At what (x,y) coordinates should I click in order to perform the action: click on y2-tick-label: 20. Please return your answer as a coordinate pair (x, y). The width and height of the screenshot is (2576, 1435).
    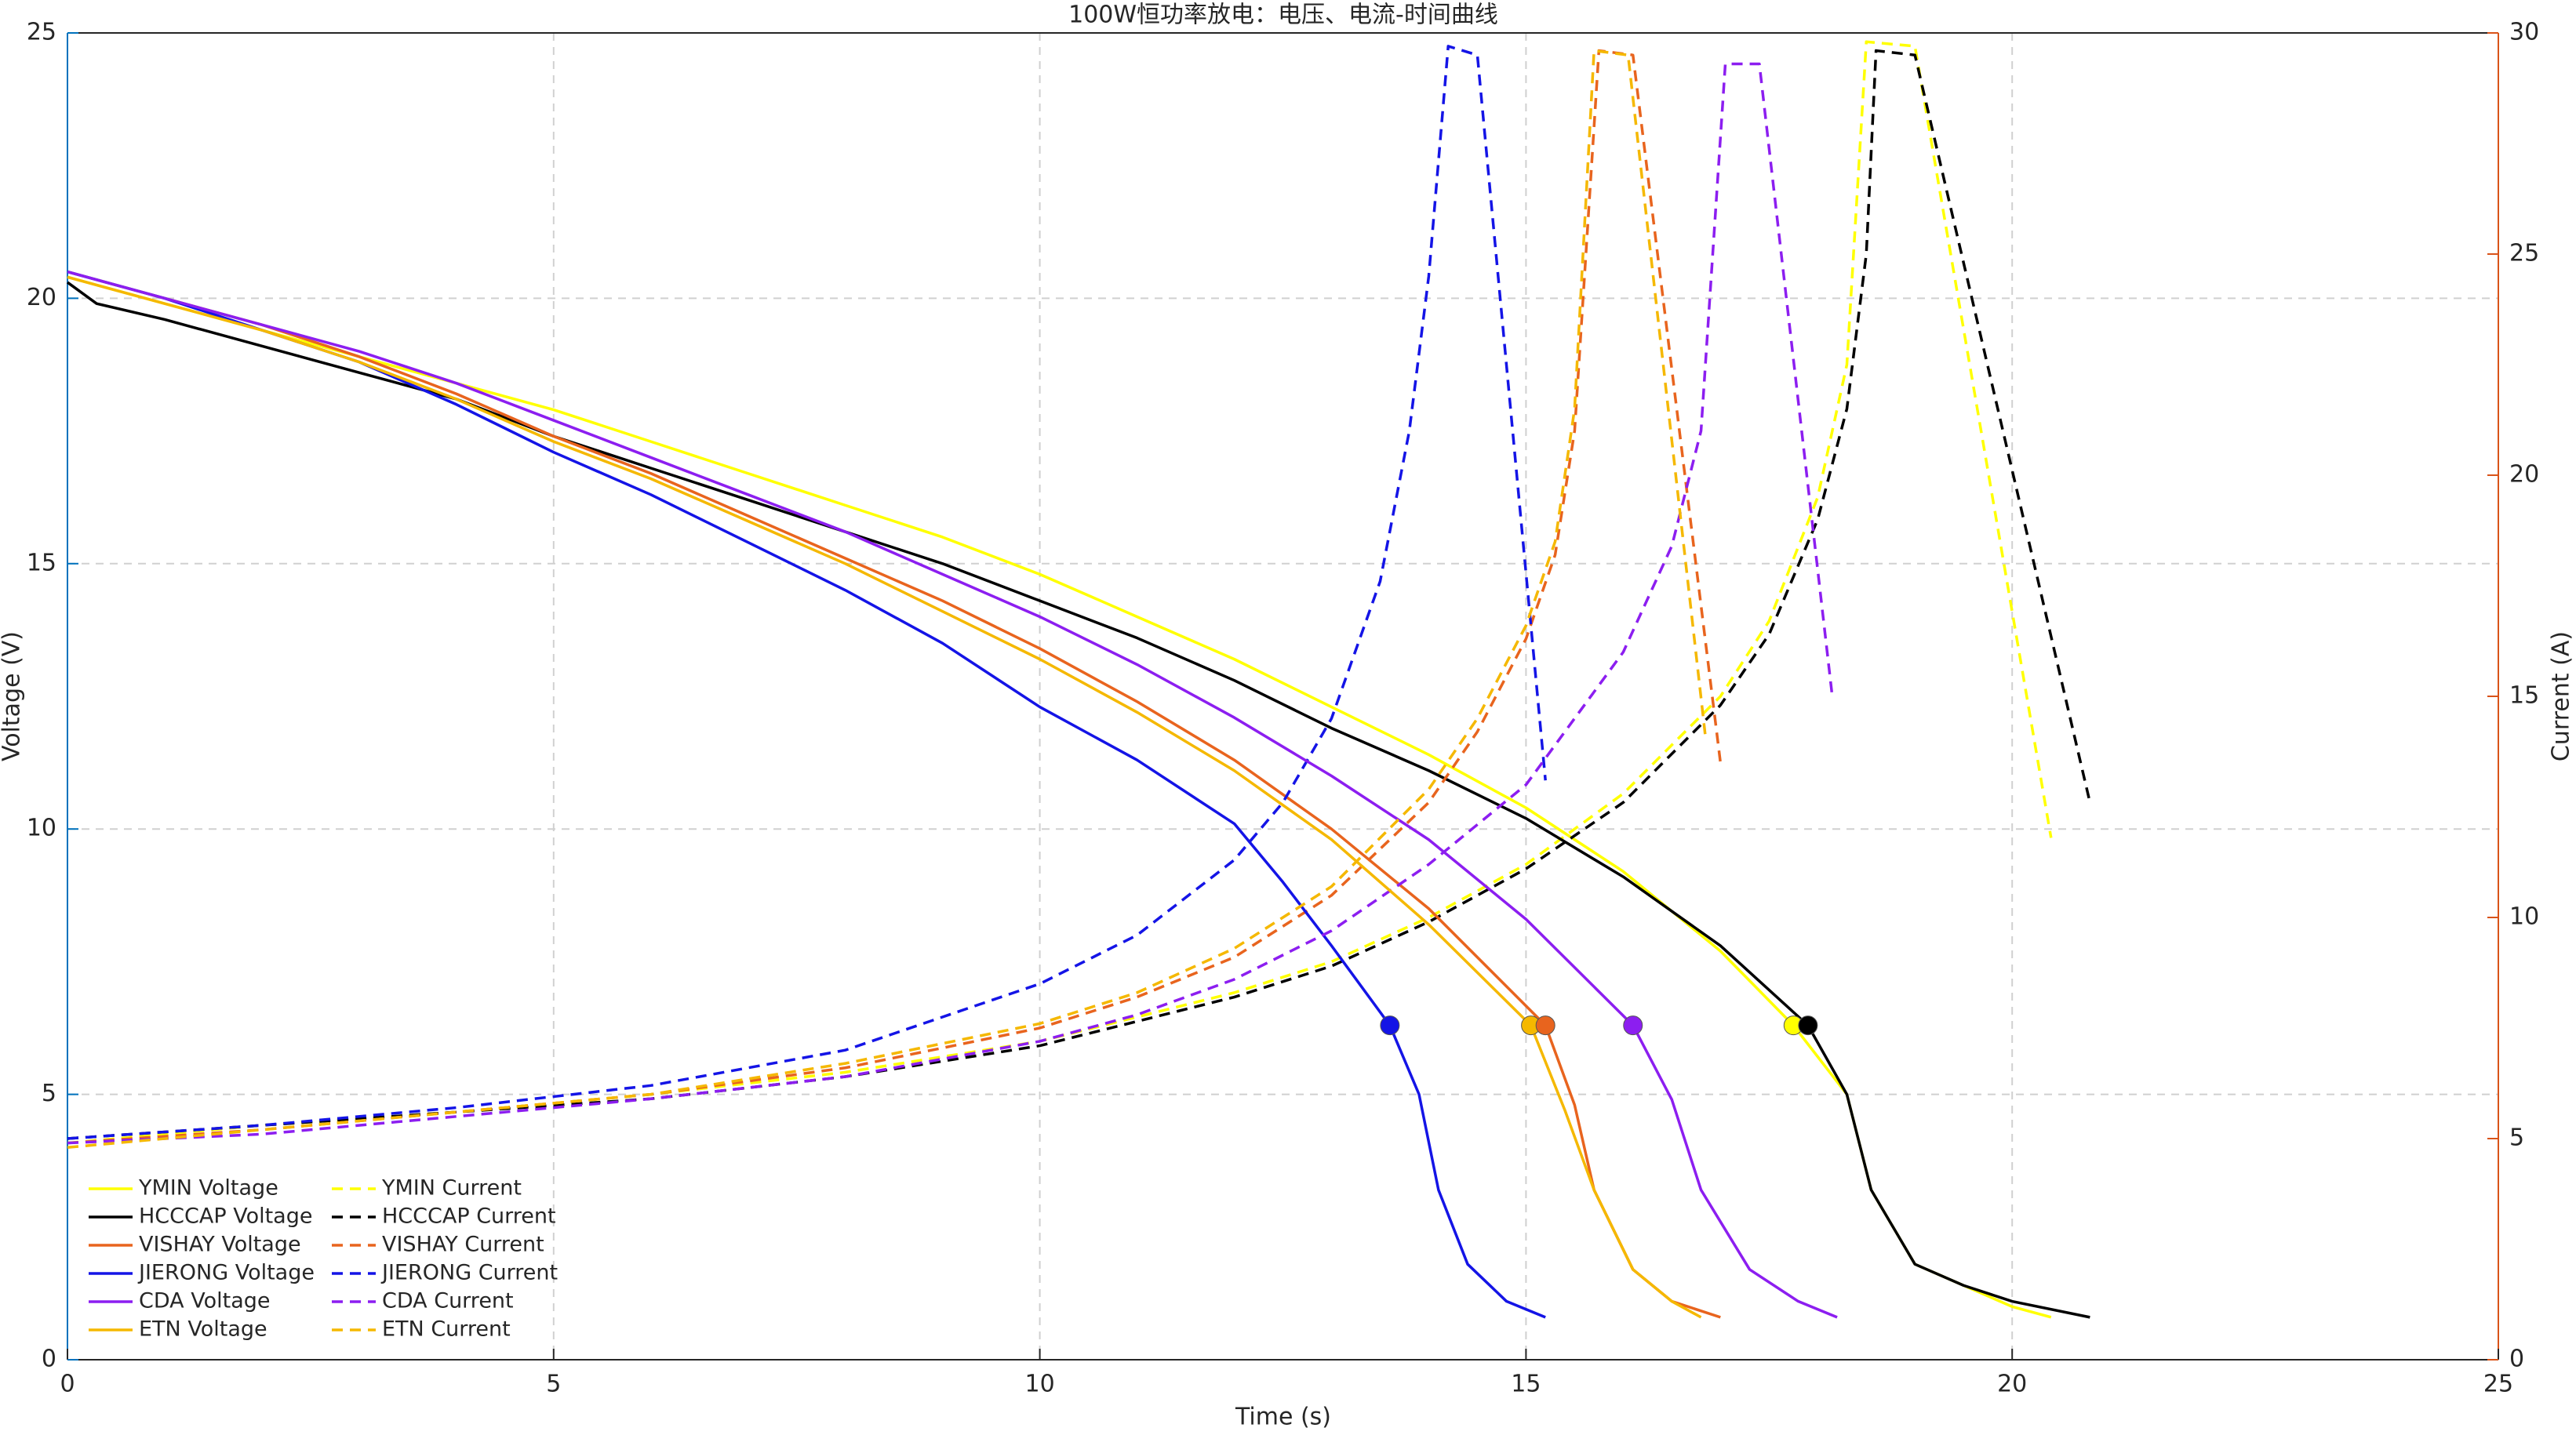
    Looking at the image, I should click on (2524, 475).